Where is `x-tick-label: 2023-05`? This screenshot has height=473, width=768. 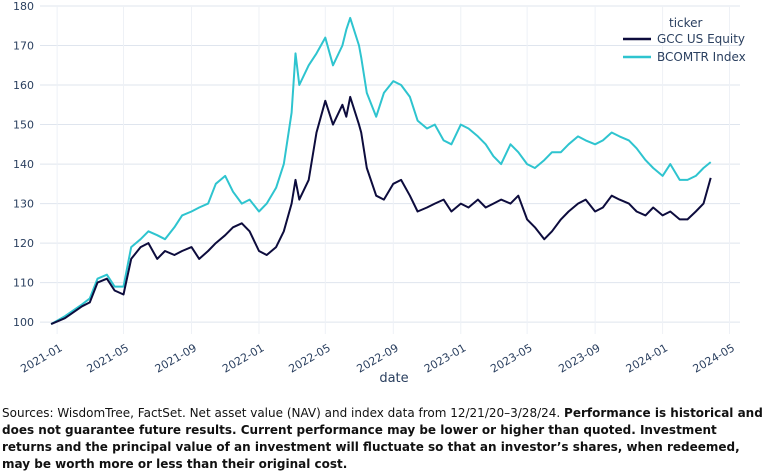
x-tick-label: 2023-05 is located at coordinates (511, 358).